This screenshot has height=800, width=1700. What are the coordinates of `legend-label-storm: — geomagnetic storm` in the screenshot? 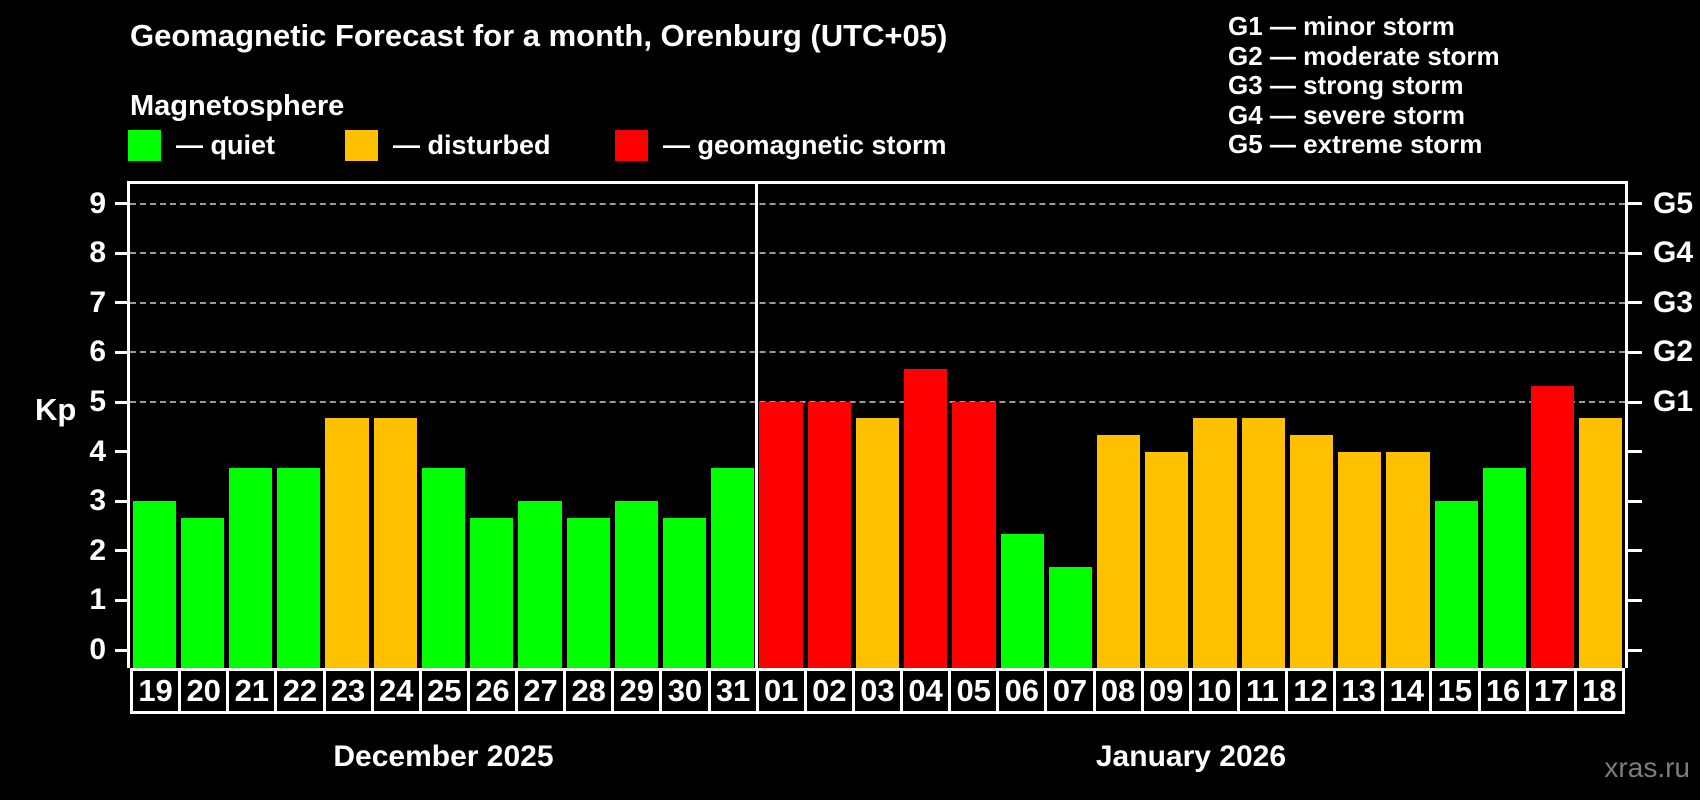 It's located at (805, 145).